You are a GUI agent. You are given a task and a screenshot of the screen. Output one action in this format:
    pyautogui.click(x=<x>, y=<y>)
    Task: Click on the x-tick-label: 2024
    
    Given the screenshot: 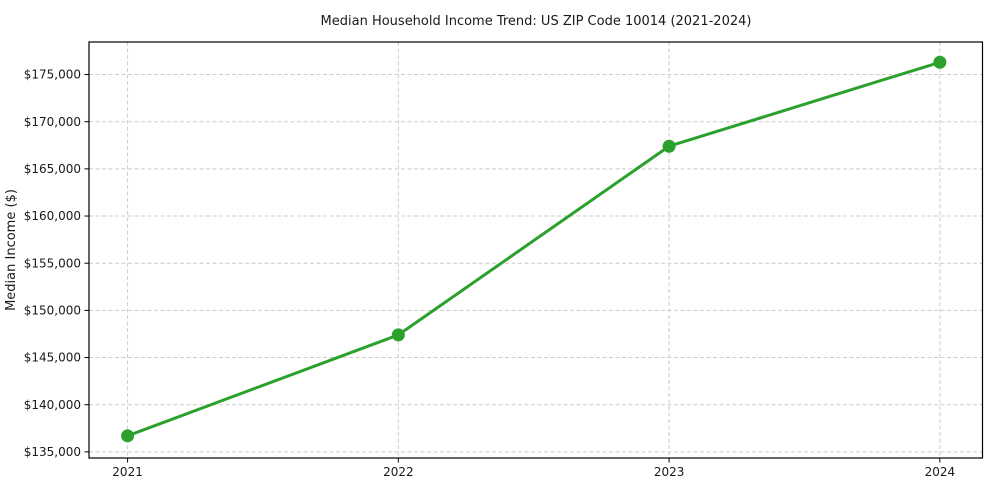 What is the action you would take?
    pyautogui.click(x=940, y=472)
    